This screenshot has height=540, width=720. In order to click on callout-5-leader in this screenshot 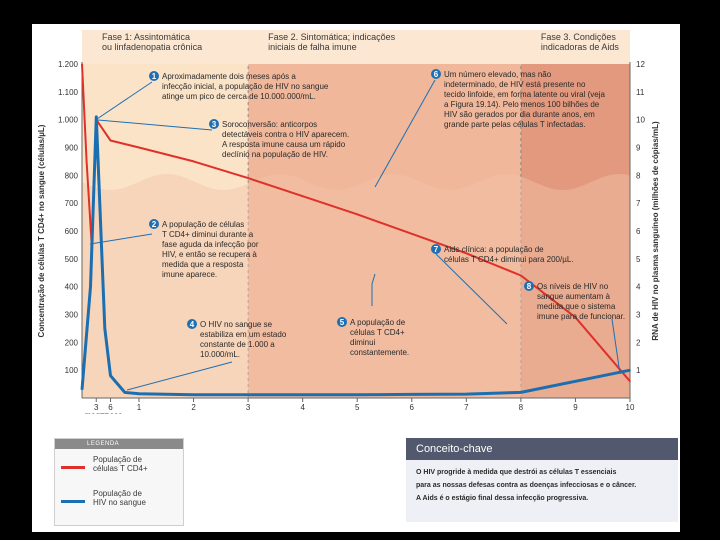, I will do `click(373, 289)`.